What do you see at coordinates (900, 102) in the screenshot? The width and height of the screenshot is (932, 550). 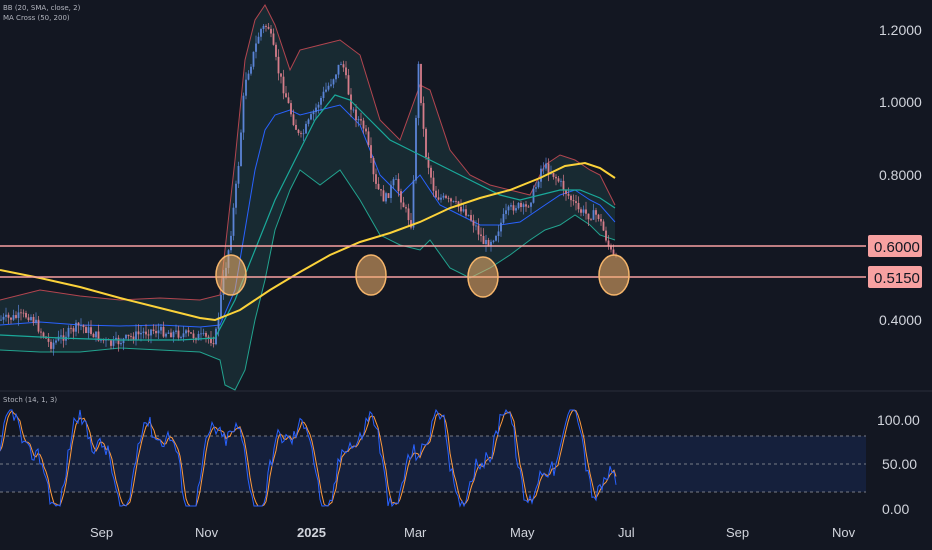 I see `y-tick-label: 1.0000` at bounding box center [900, 102].